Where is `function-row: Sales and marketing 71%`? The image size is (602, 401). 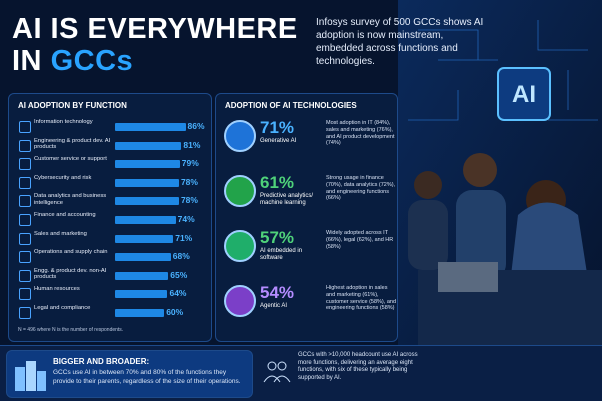 function-row: Sales and marketing 71% is located at coordinates (115, 238).